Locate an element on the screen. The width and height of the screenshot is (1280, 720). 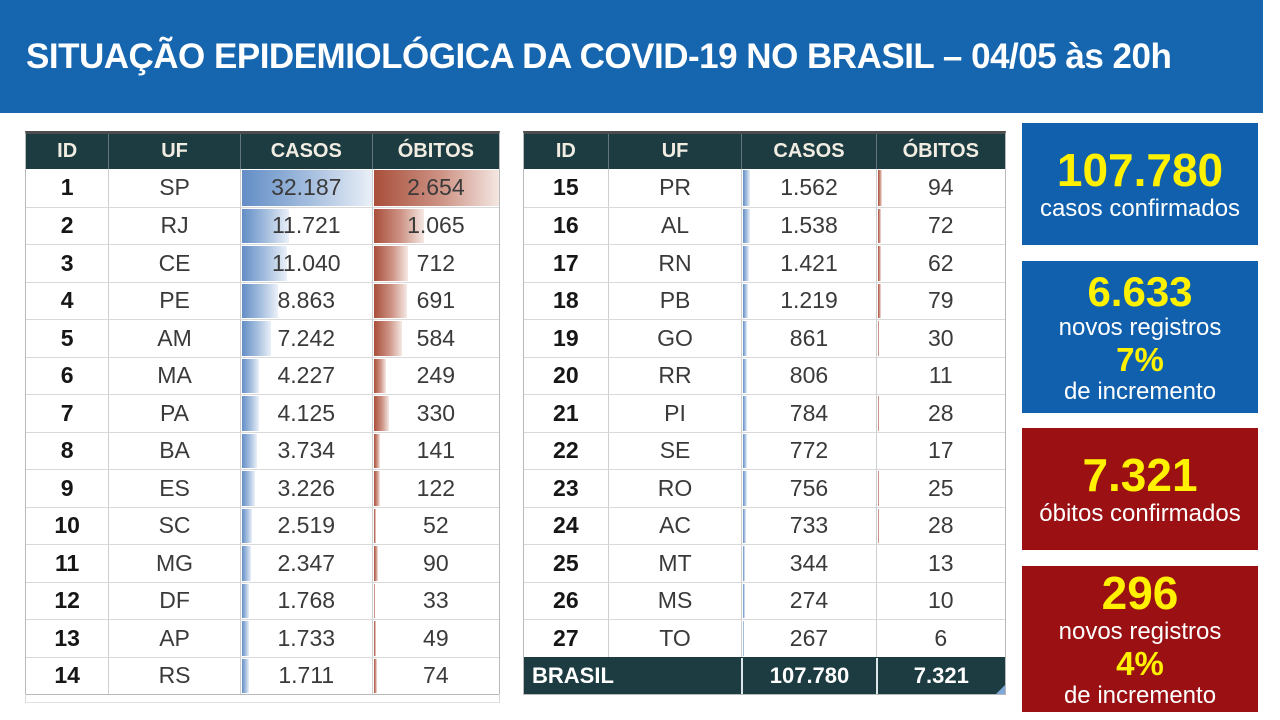
table-row: 19 GO 861 30 is located at coordinates (764, 338).